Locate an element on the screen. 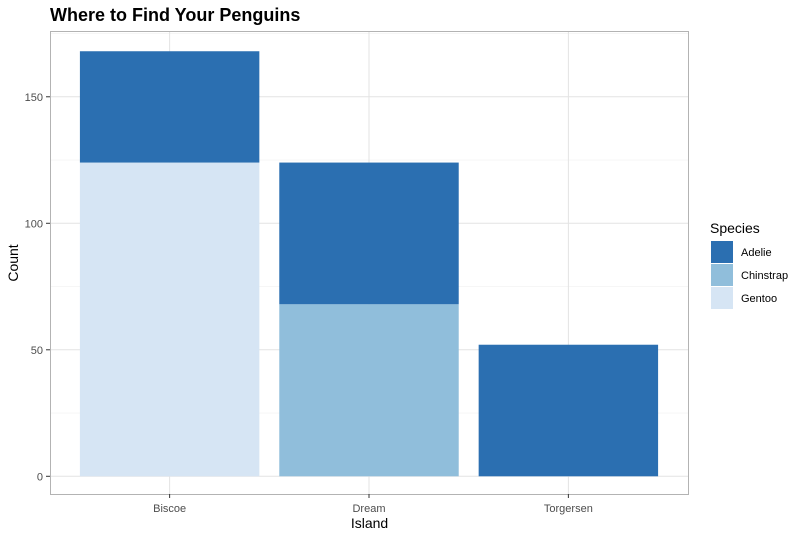  legend: Species Adelie Chinstrap Gentoo is located at coordinates (749, 264).